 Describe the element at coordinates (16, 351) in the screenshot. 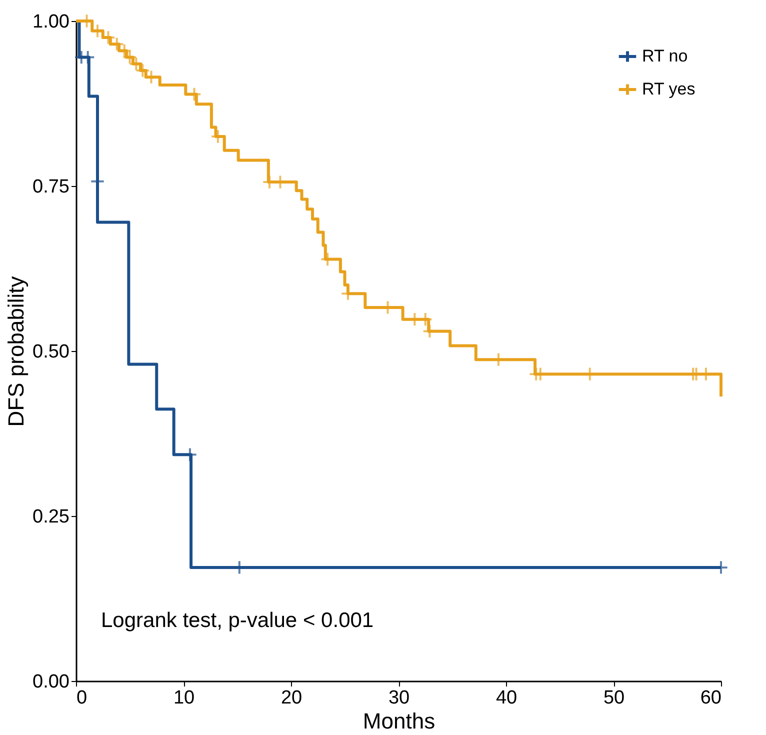

I see `y-axis-title: DFS probability` at that location.